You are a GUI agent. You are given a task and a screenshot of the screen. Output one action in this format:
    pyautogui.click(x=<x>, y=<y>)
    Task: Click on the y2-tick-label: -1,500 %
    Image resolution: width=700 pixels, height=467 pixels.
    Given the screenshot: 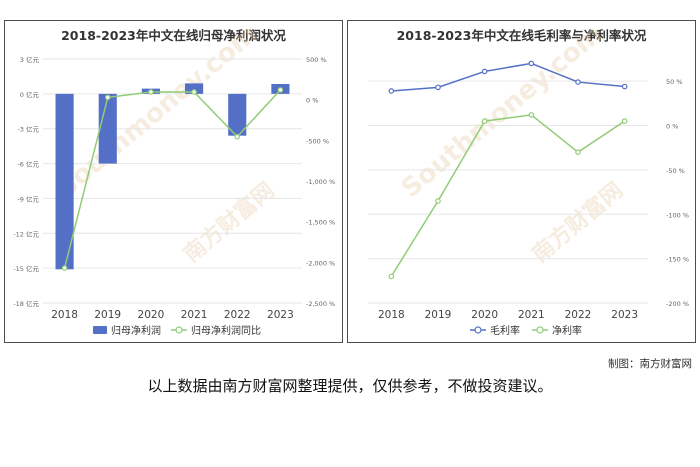 What is the action you would take?
    pyautogui.click(x=320, y=223)
    